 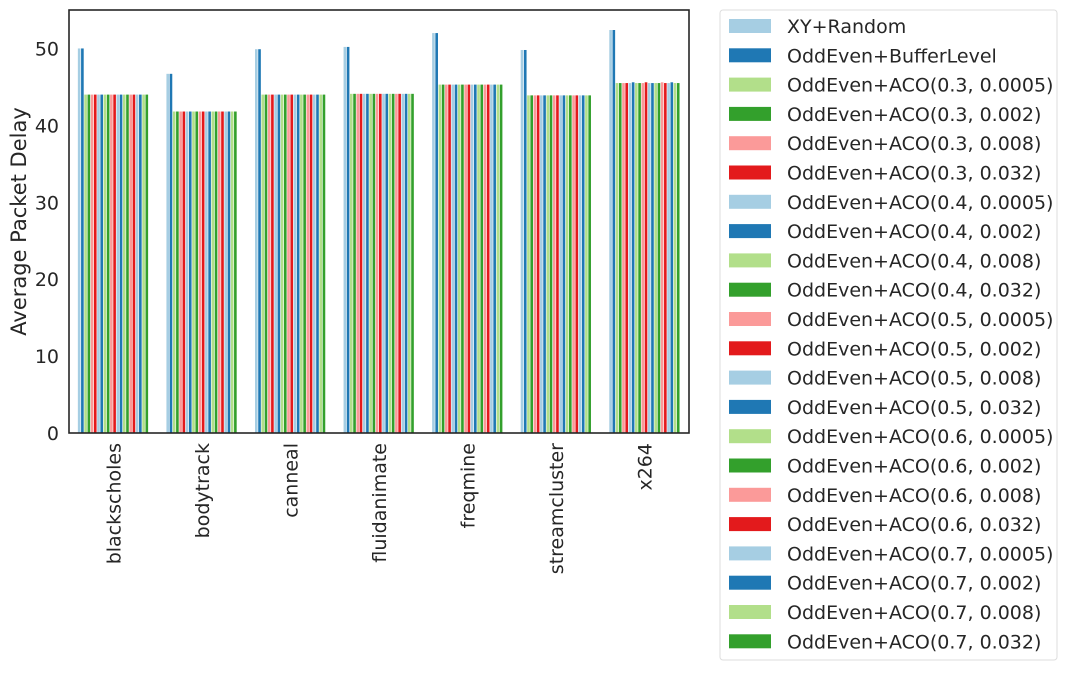 I want to click on x-tick-label: freqmine, so click(x=469, y=485).